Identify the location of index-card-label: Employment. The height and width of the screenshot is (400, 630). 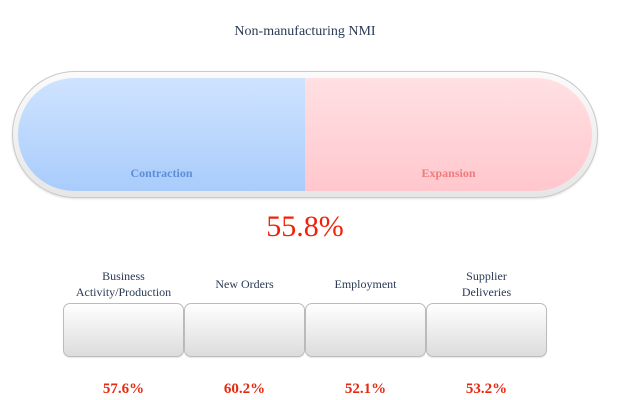
(365, 284).